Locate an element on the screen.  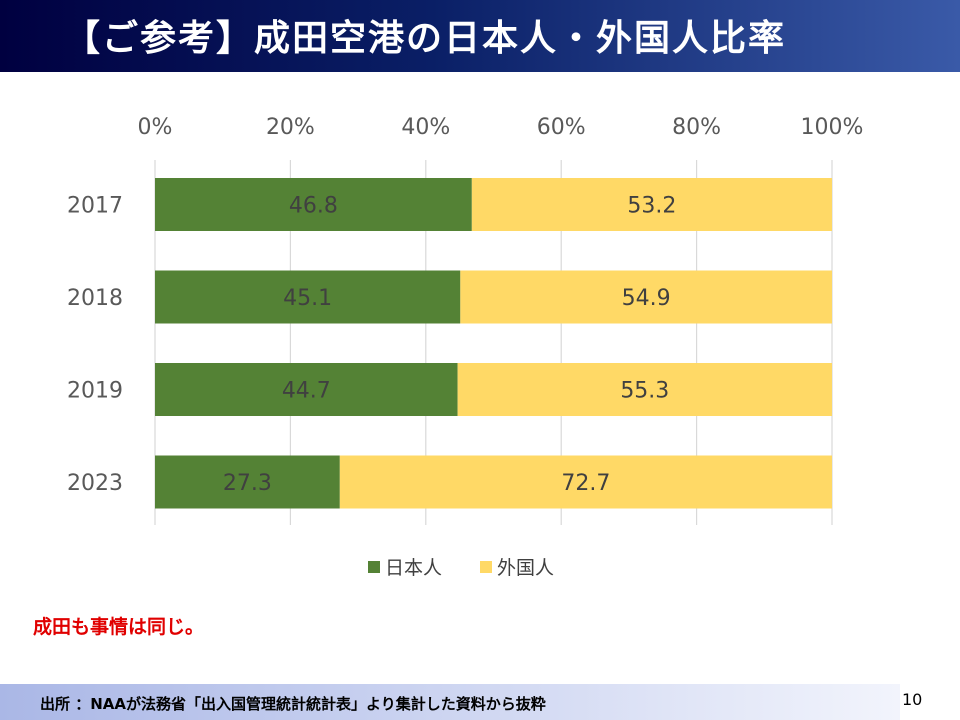
data-label: 46.8 is located at coordinates (313, 206).